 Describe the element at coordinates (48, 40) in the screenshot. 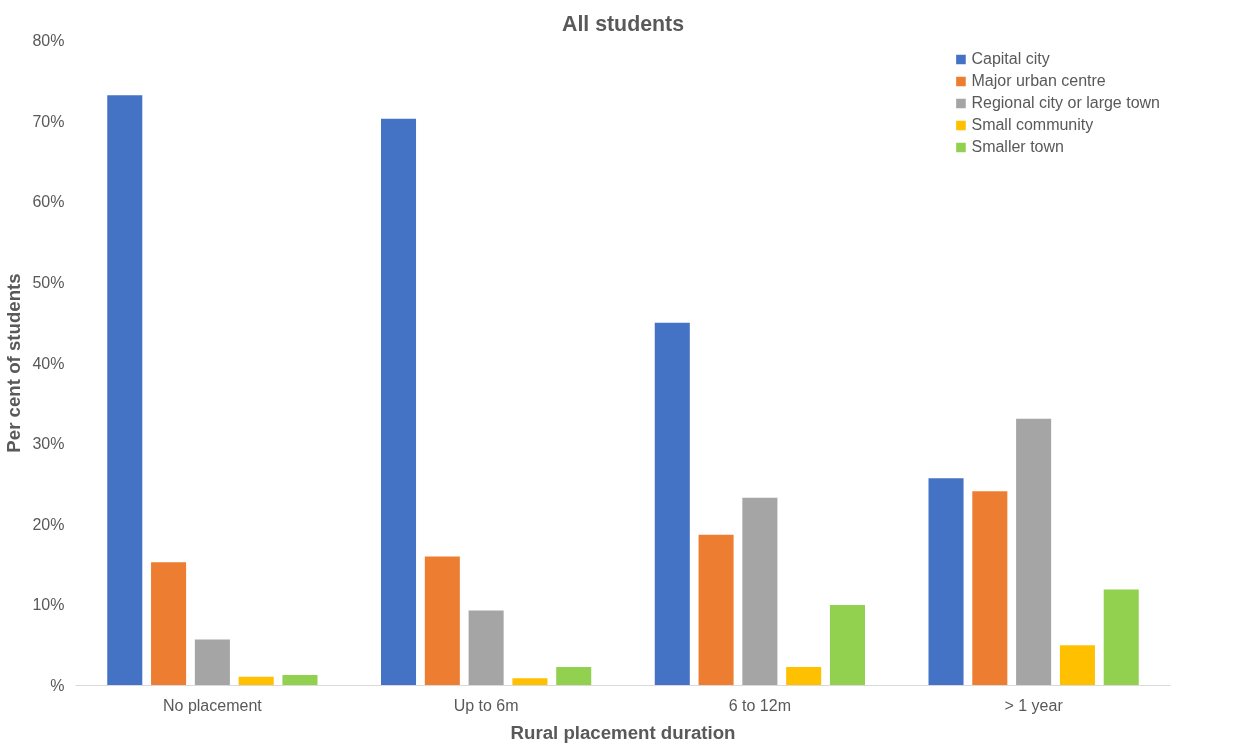

I see `y-tick-label: 80%` at that location.